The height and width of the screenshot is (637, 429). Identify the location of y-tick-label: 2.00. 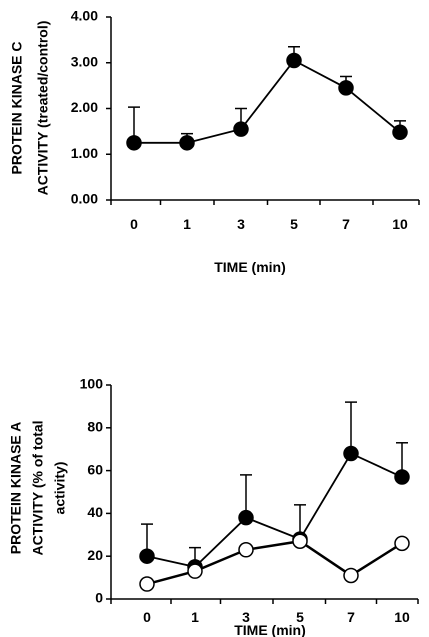
(84, 107).